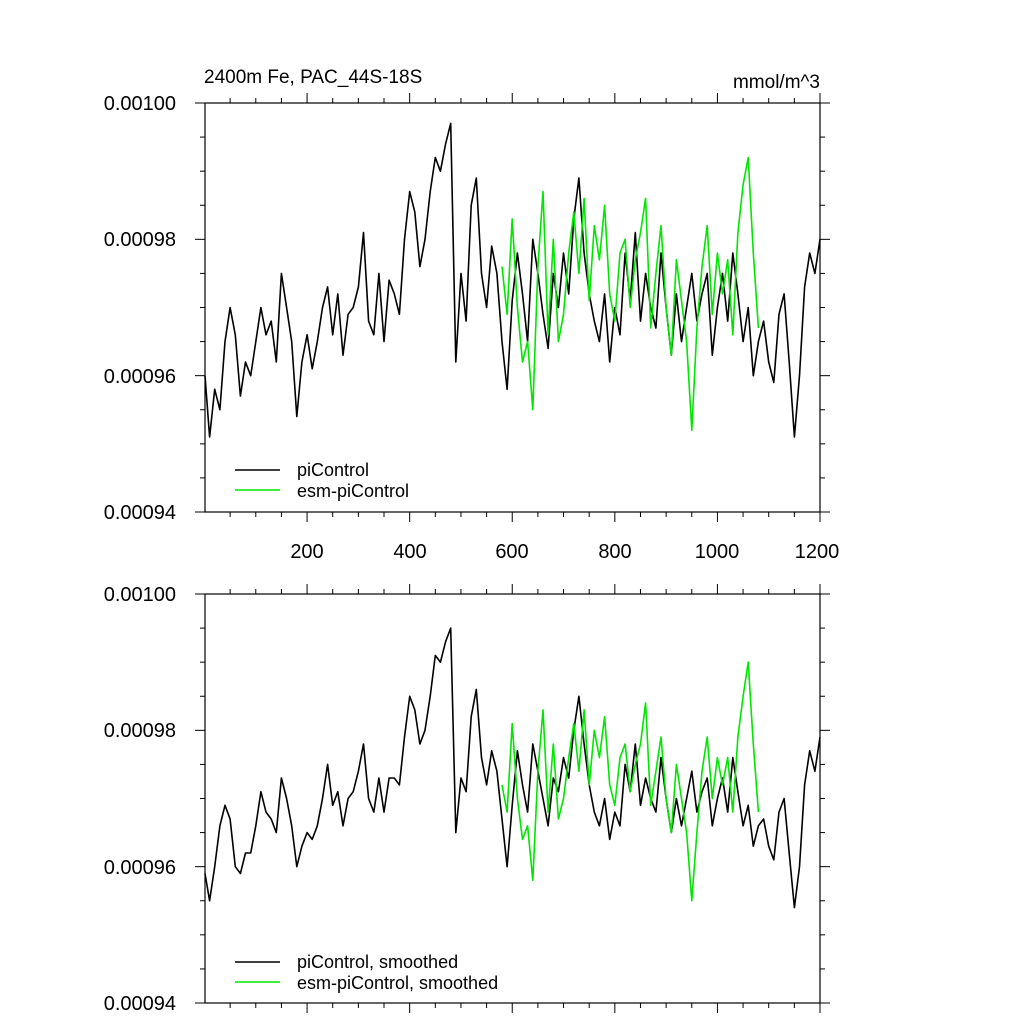  What do you see at coordinates (306, 552) in the screenshot?
I see `top-xtick-label-0: 200` at bounding box center [306, 552].